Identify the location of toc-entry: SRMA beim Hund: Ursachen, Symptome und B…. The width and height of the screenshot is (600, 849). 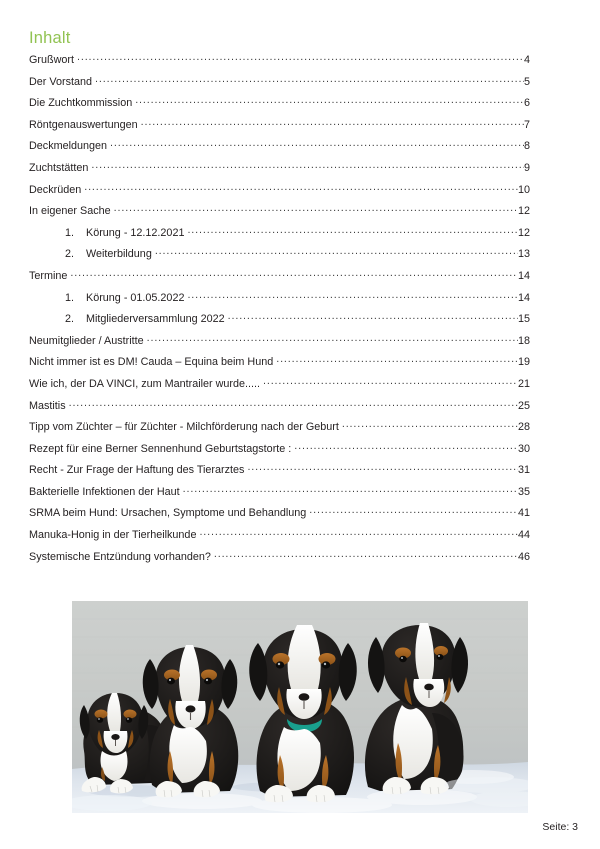
(279, 516).